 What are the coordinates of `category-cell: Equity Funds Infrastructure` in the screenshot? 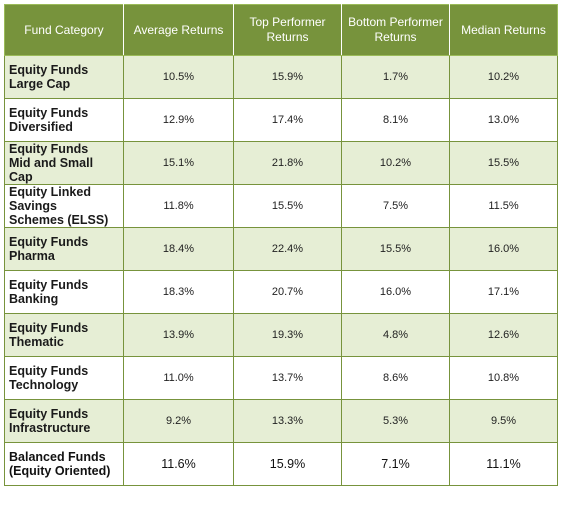 It's located at (64, 421).